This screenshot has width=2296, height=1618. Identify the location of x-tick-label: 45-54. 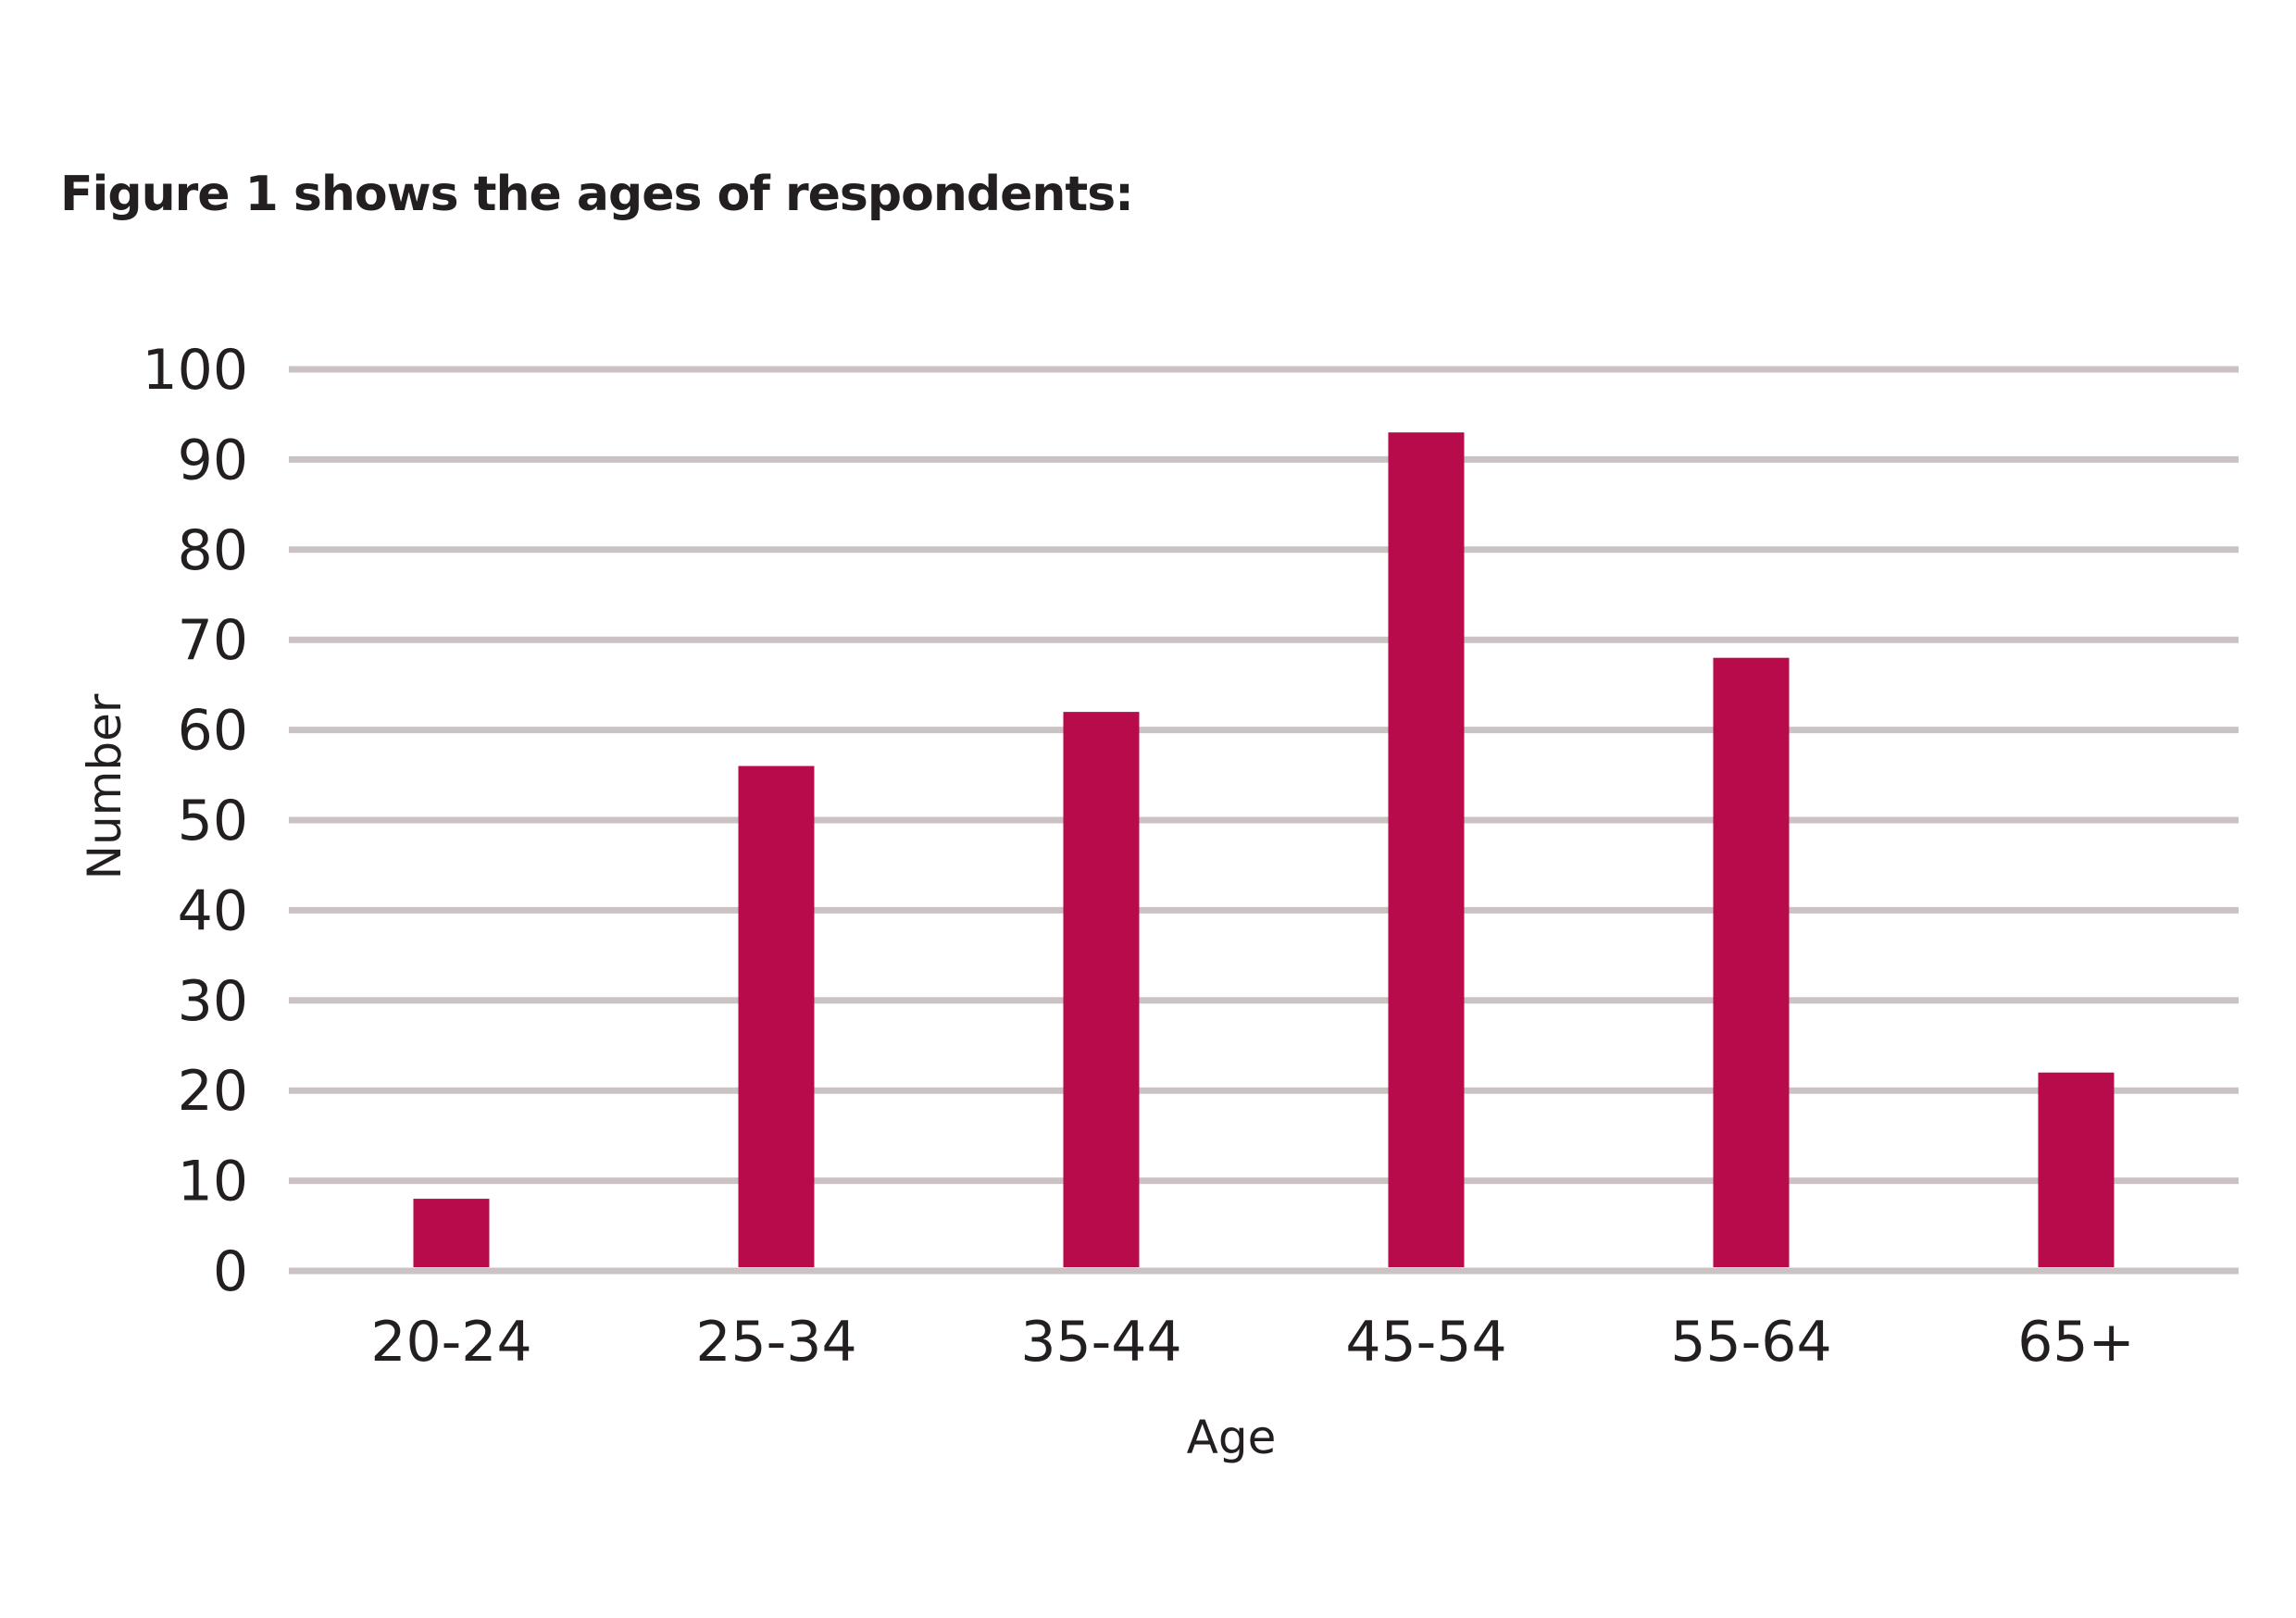
(1425, 1342).